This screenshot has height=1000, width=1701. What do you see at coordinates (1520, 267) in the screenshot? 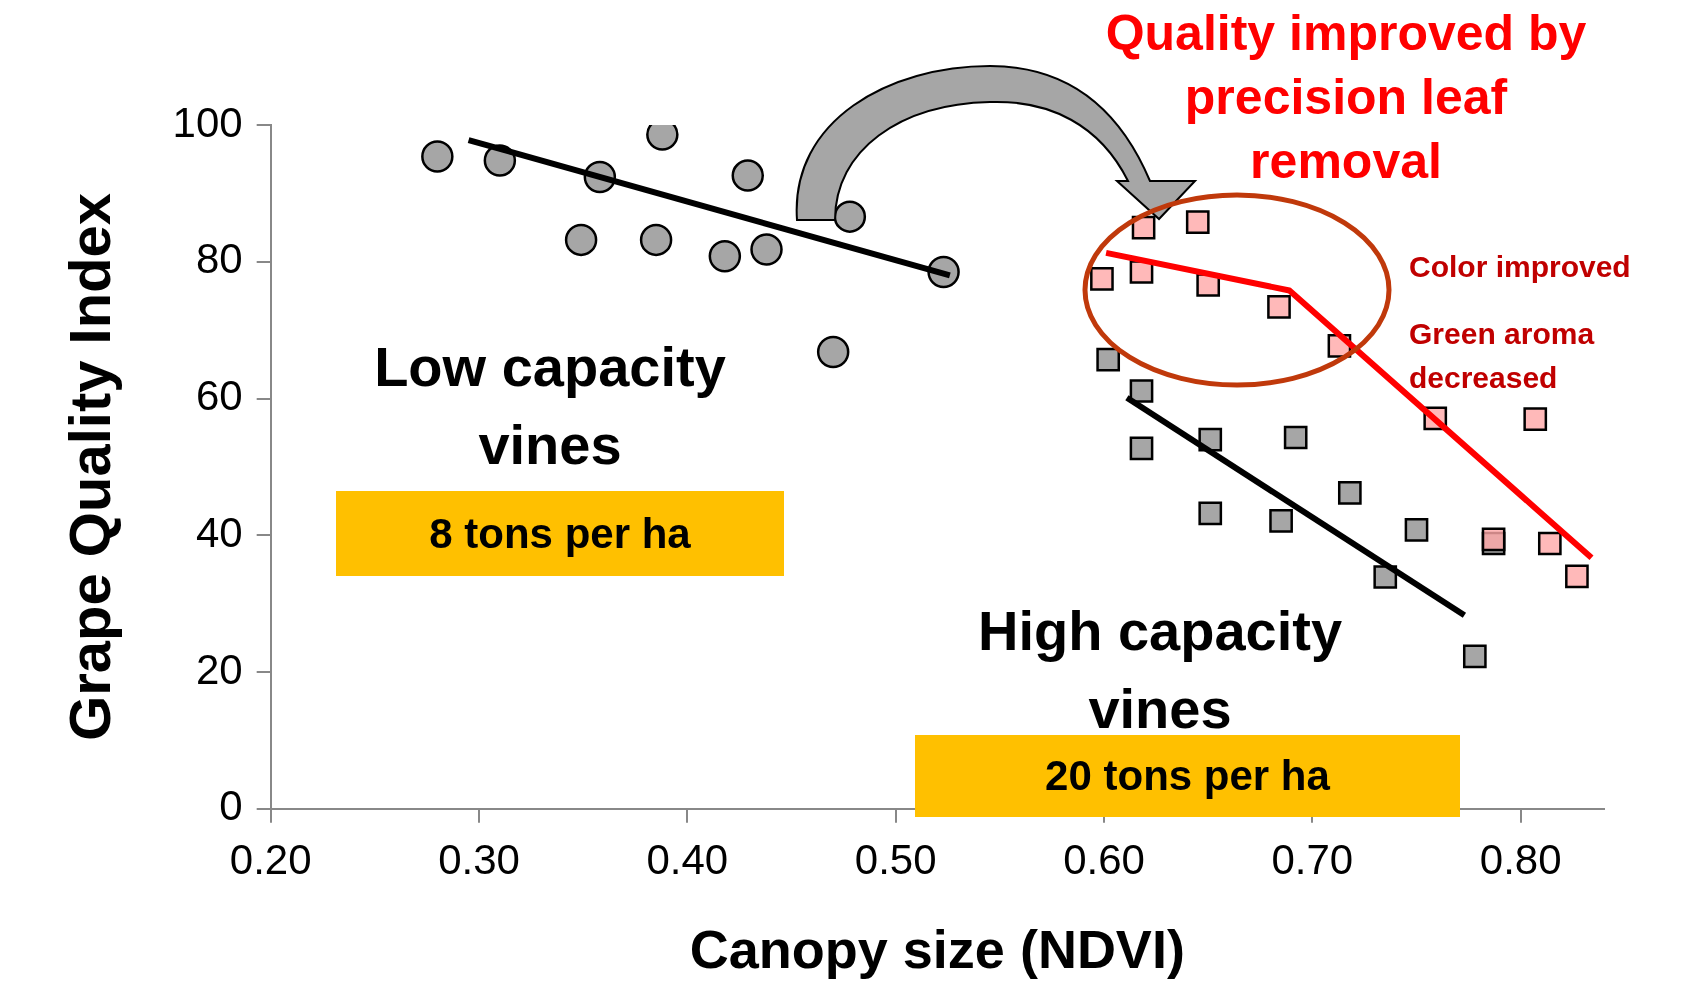
I see `annotation: Color improved` at bounding box center [1520, 267].